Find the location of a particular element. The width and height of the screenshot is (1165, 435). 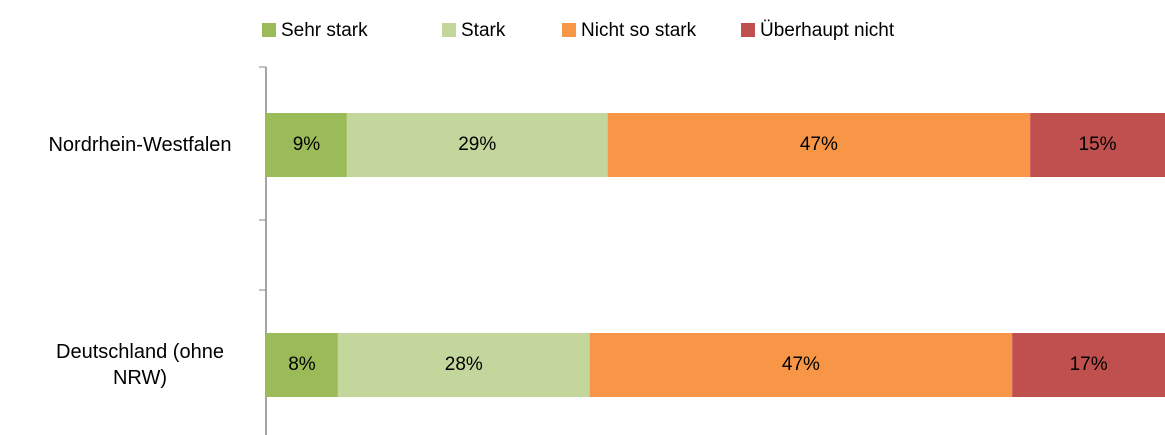

value-label: 29% is located at coordinates (477, 144).